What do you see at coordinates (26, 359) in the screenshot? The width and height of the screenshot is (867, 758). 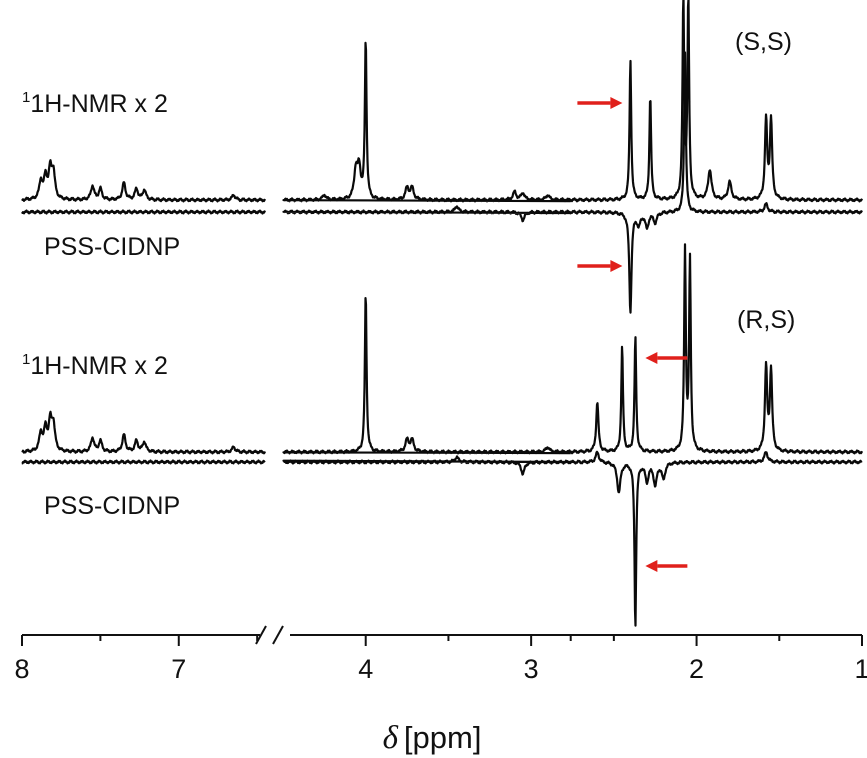 I see `trace-label-rs-nmr-superscript: 1` at bounding box center [26, 359].